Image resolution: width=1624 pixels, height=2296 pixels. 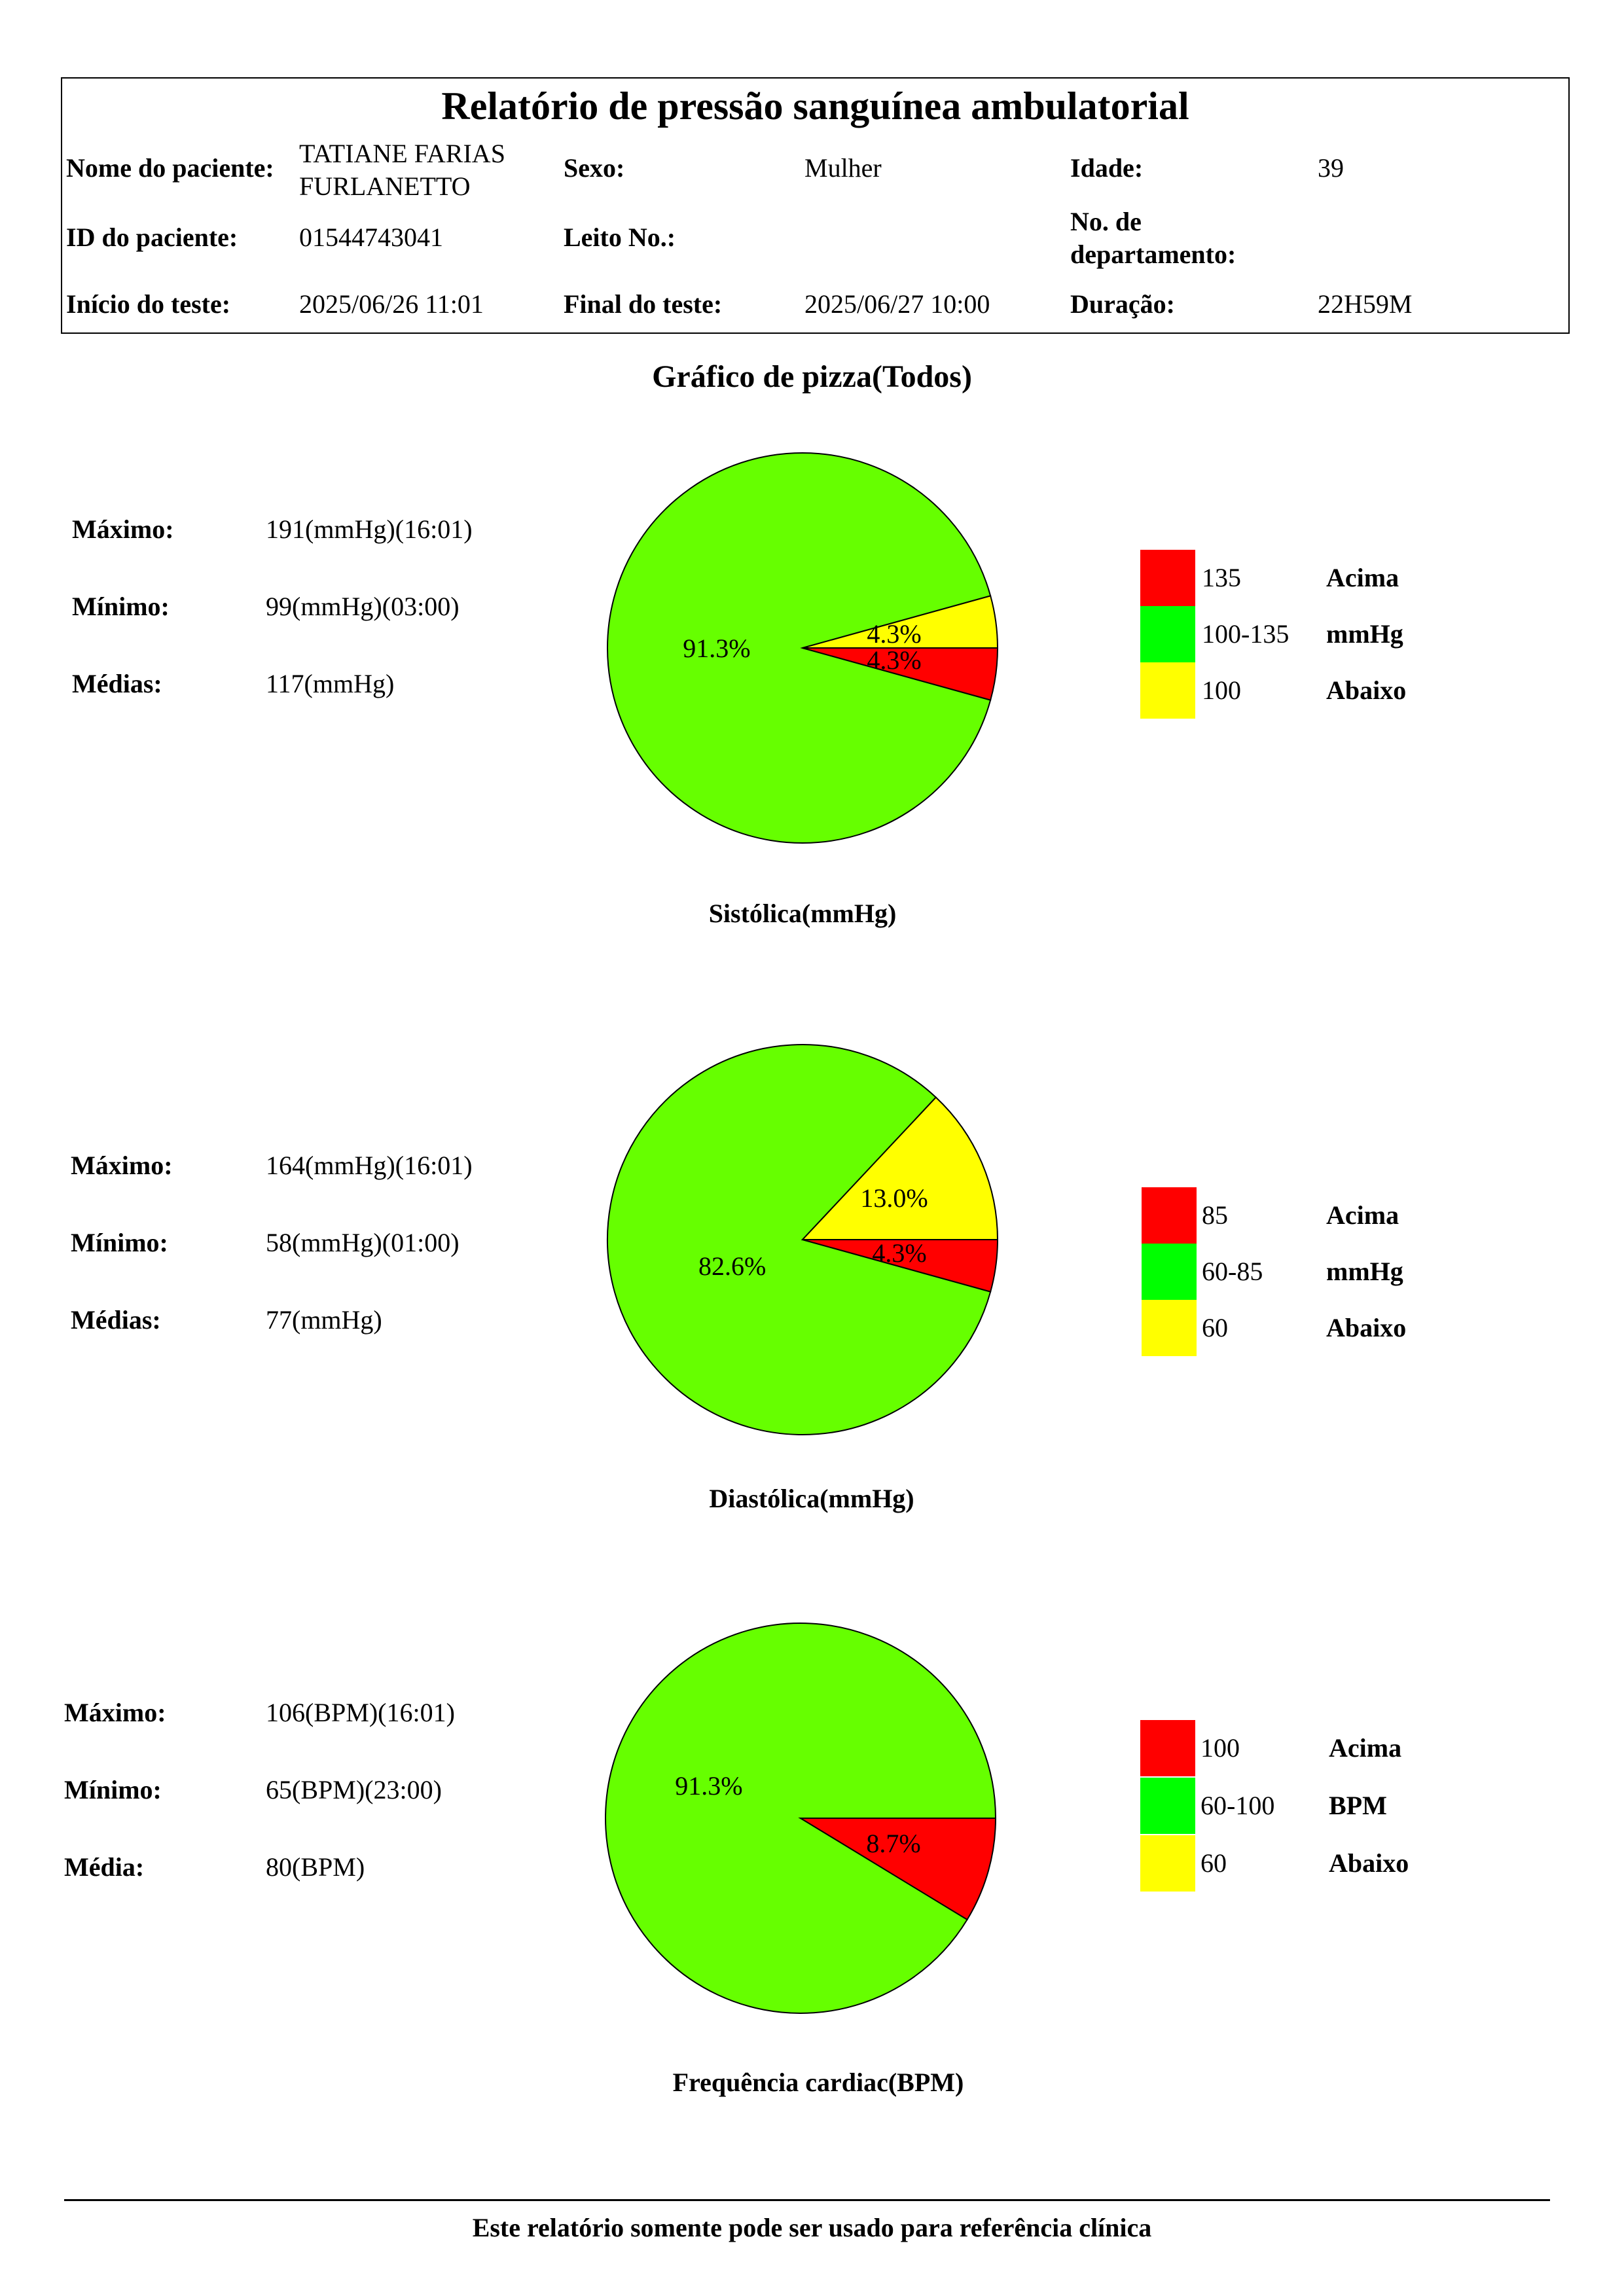 What do you see at coordinates (1331, 168) in the screenshot?
I see `age-value: 39` at bounding box center [1331, 168].